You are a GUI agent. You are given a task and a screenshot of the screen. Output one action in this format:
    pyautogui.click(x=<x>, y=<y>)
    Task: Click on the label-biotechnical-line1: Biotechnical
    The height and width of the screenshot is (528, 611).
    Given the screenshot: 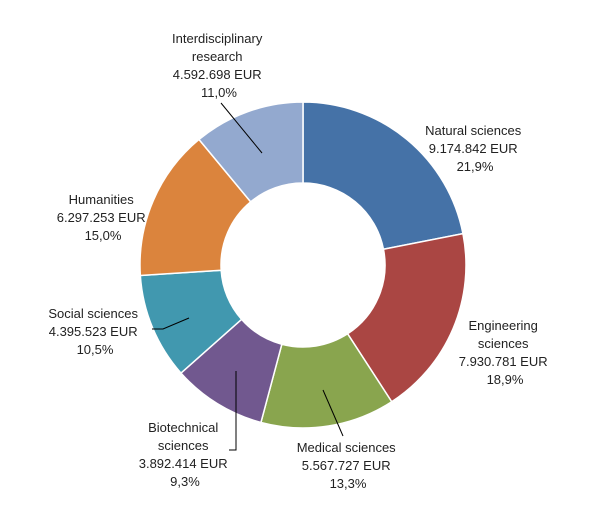 What is the action you would take?
    pyautogui.click(x=183, y=427)
    